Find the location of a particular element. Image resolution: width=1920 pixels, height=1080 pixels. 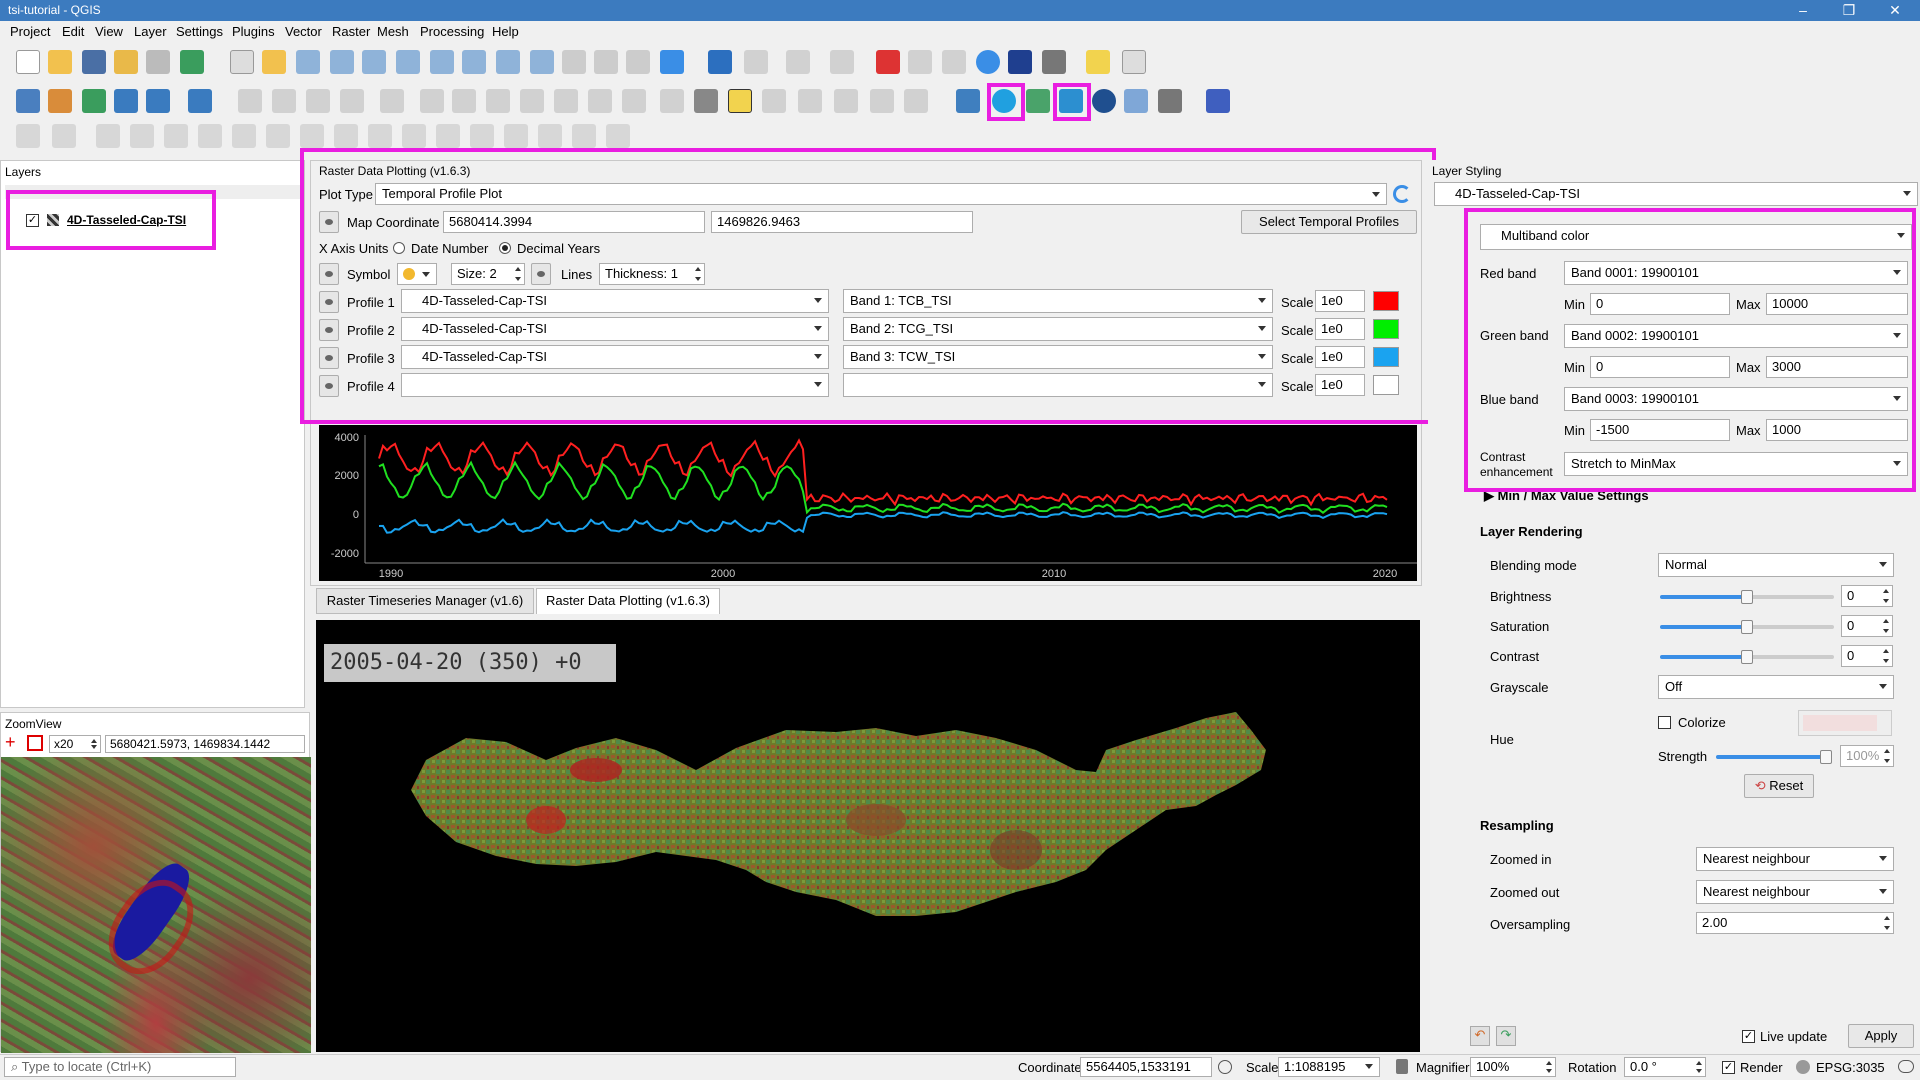

zoom-layer-icon is located at coordinates (442, 62).